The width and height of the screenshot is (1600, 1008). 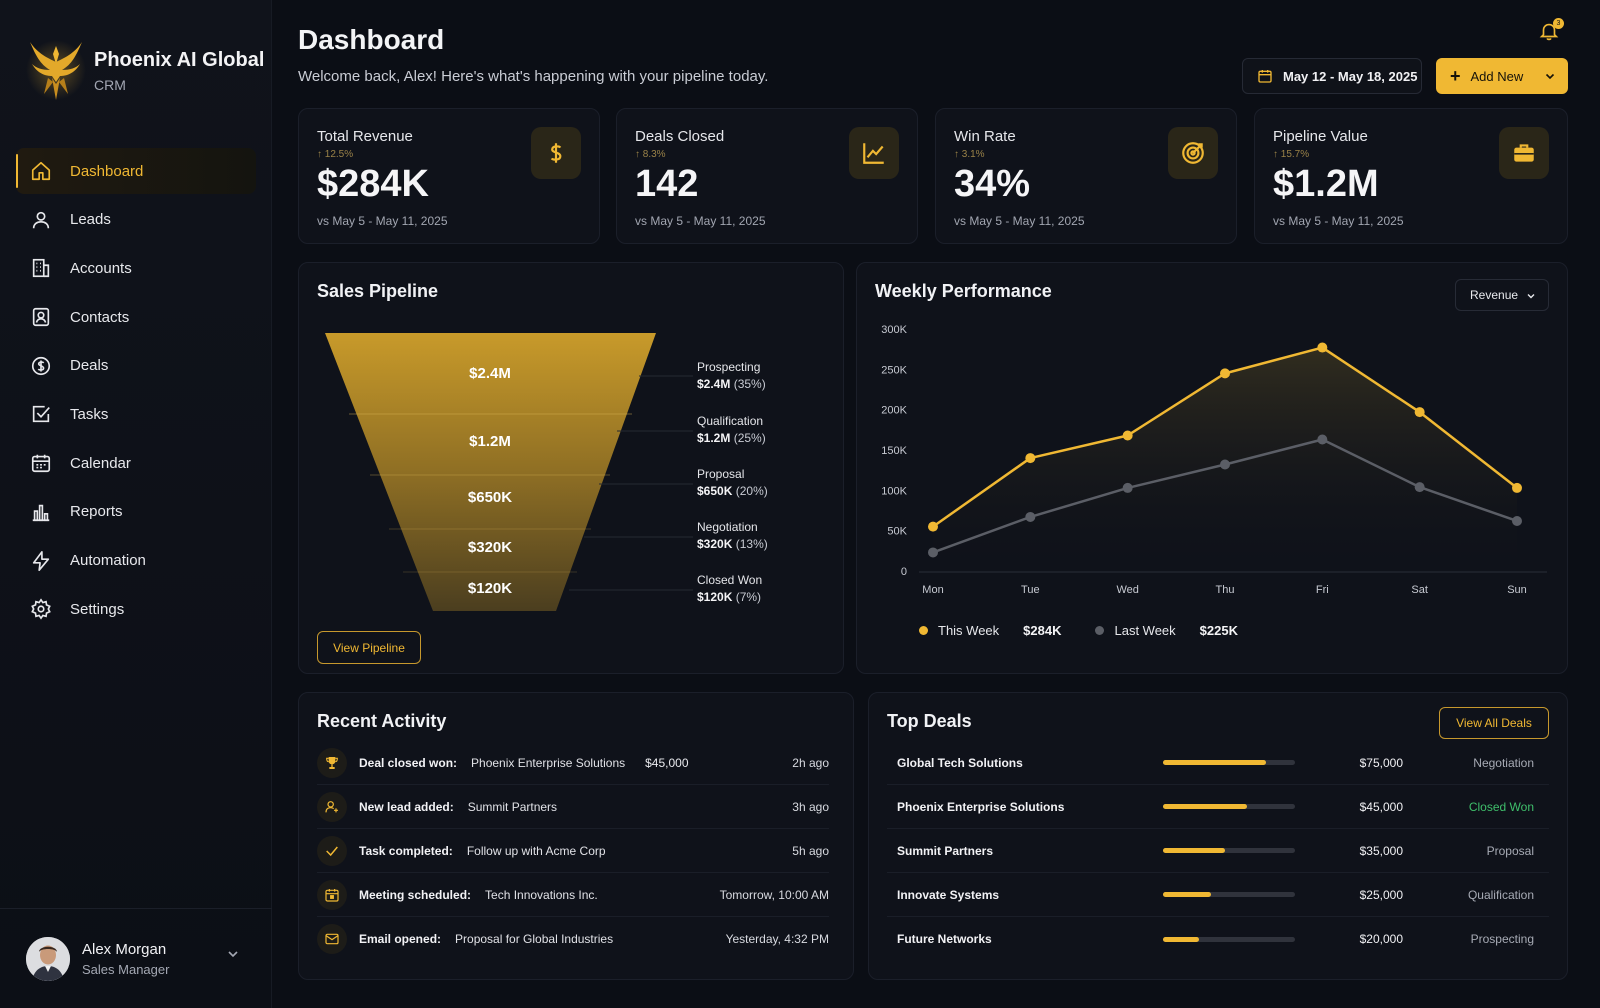 I want to click on y-tick-label: 200K, so click(x=894, y=411).